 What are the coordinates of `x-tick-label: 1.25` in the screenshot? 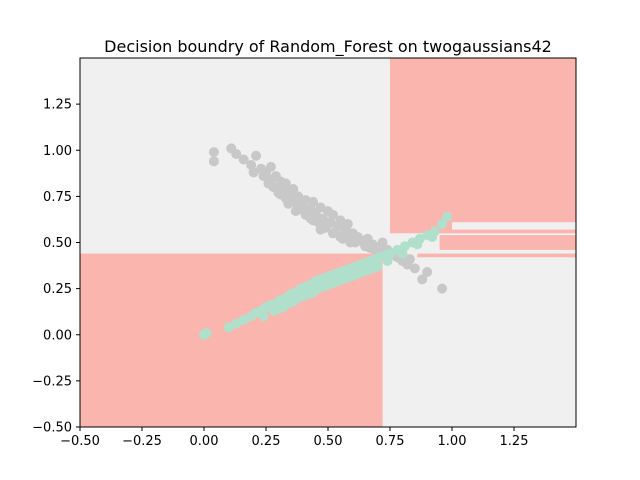 It's located at (514, 441).